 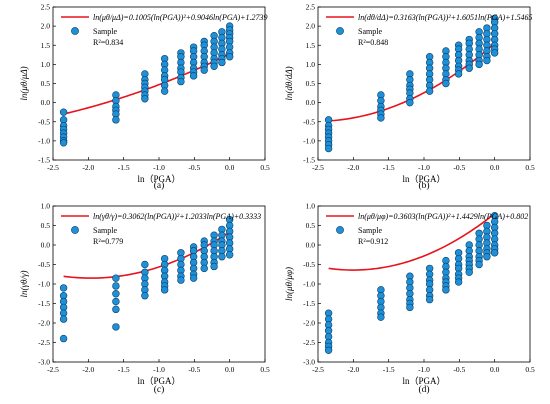 What do you see at coordinates (311, 45) in the screenshot?
I see `y-tick-label: 1.5` at bounding box center [311, 45].